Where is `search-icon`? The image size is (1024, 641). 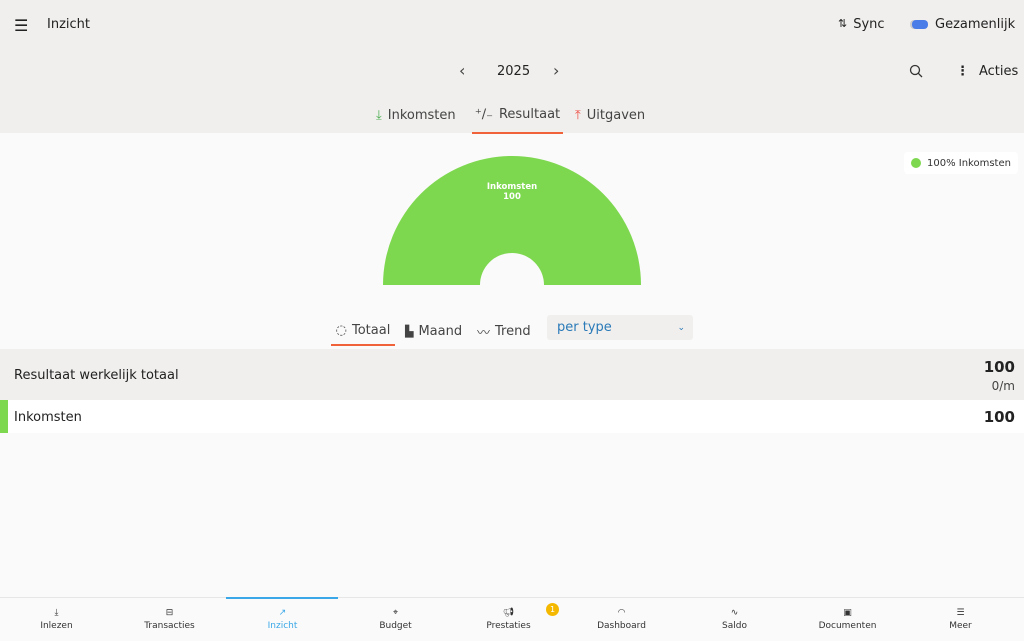 search-icon is located at coordinates (916, 72).